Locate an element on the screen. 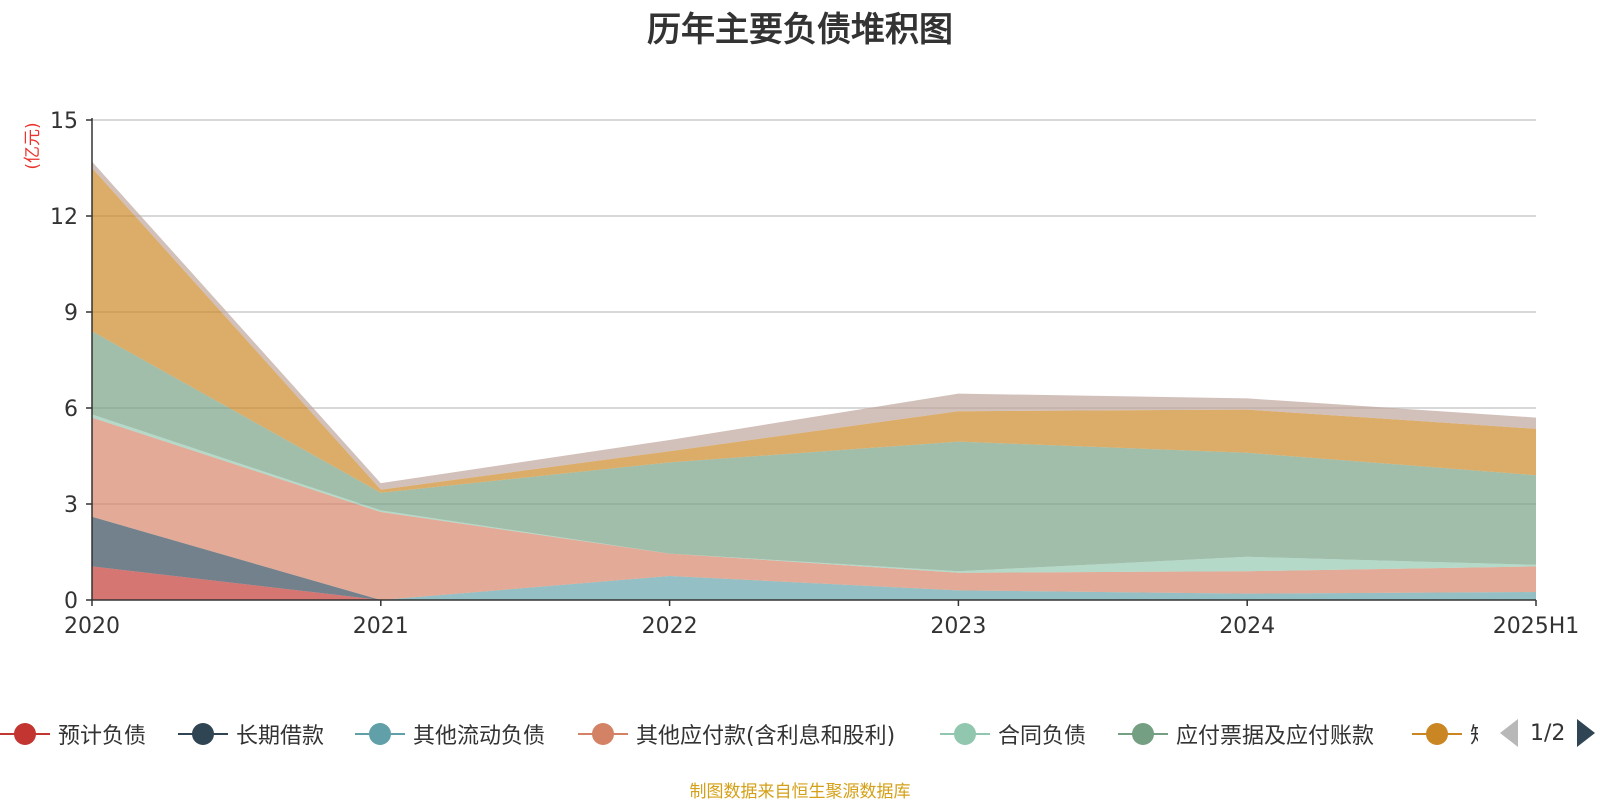 The image size is (1600, 802). legend-item: 短 is located at coordinates (1445, 734).